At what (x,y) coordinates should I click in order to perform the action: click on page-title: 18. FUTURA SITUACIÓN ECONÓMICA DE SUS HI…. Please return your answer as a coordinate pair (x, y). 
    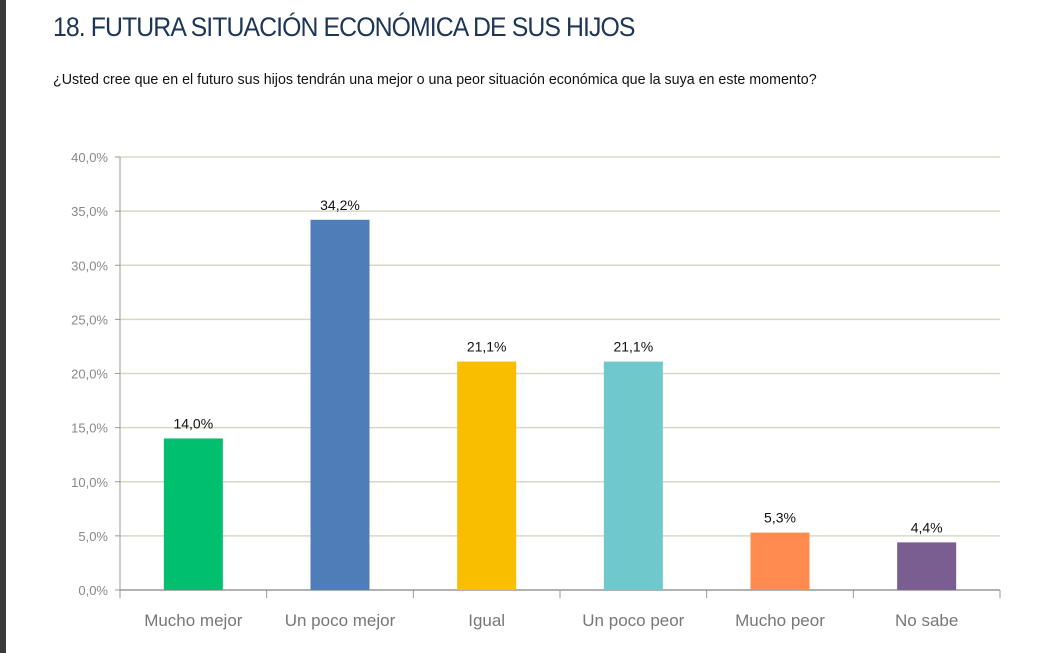
    Looking at the image, I should click on (344, 27).